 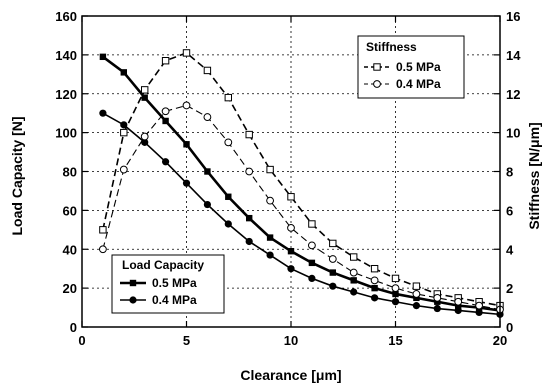 What do you see at coordinates (500, 340) in the screenshot?
I see `x-tick-label: 20` at bounding box center [500, 340].